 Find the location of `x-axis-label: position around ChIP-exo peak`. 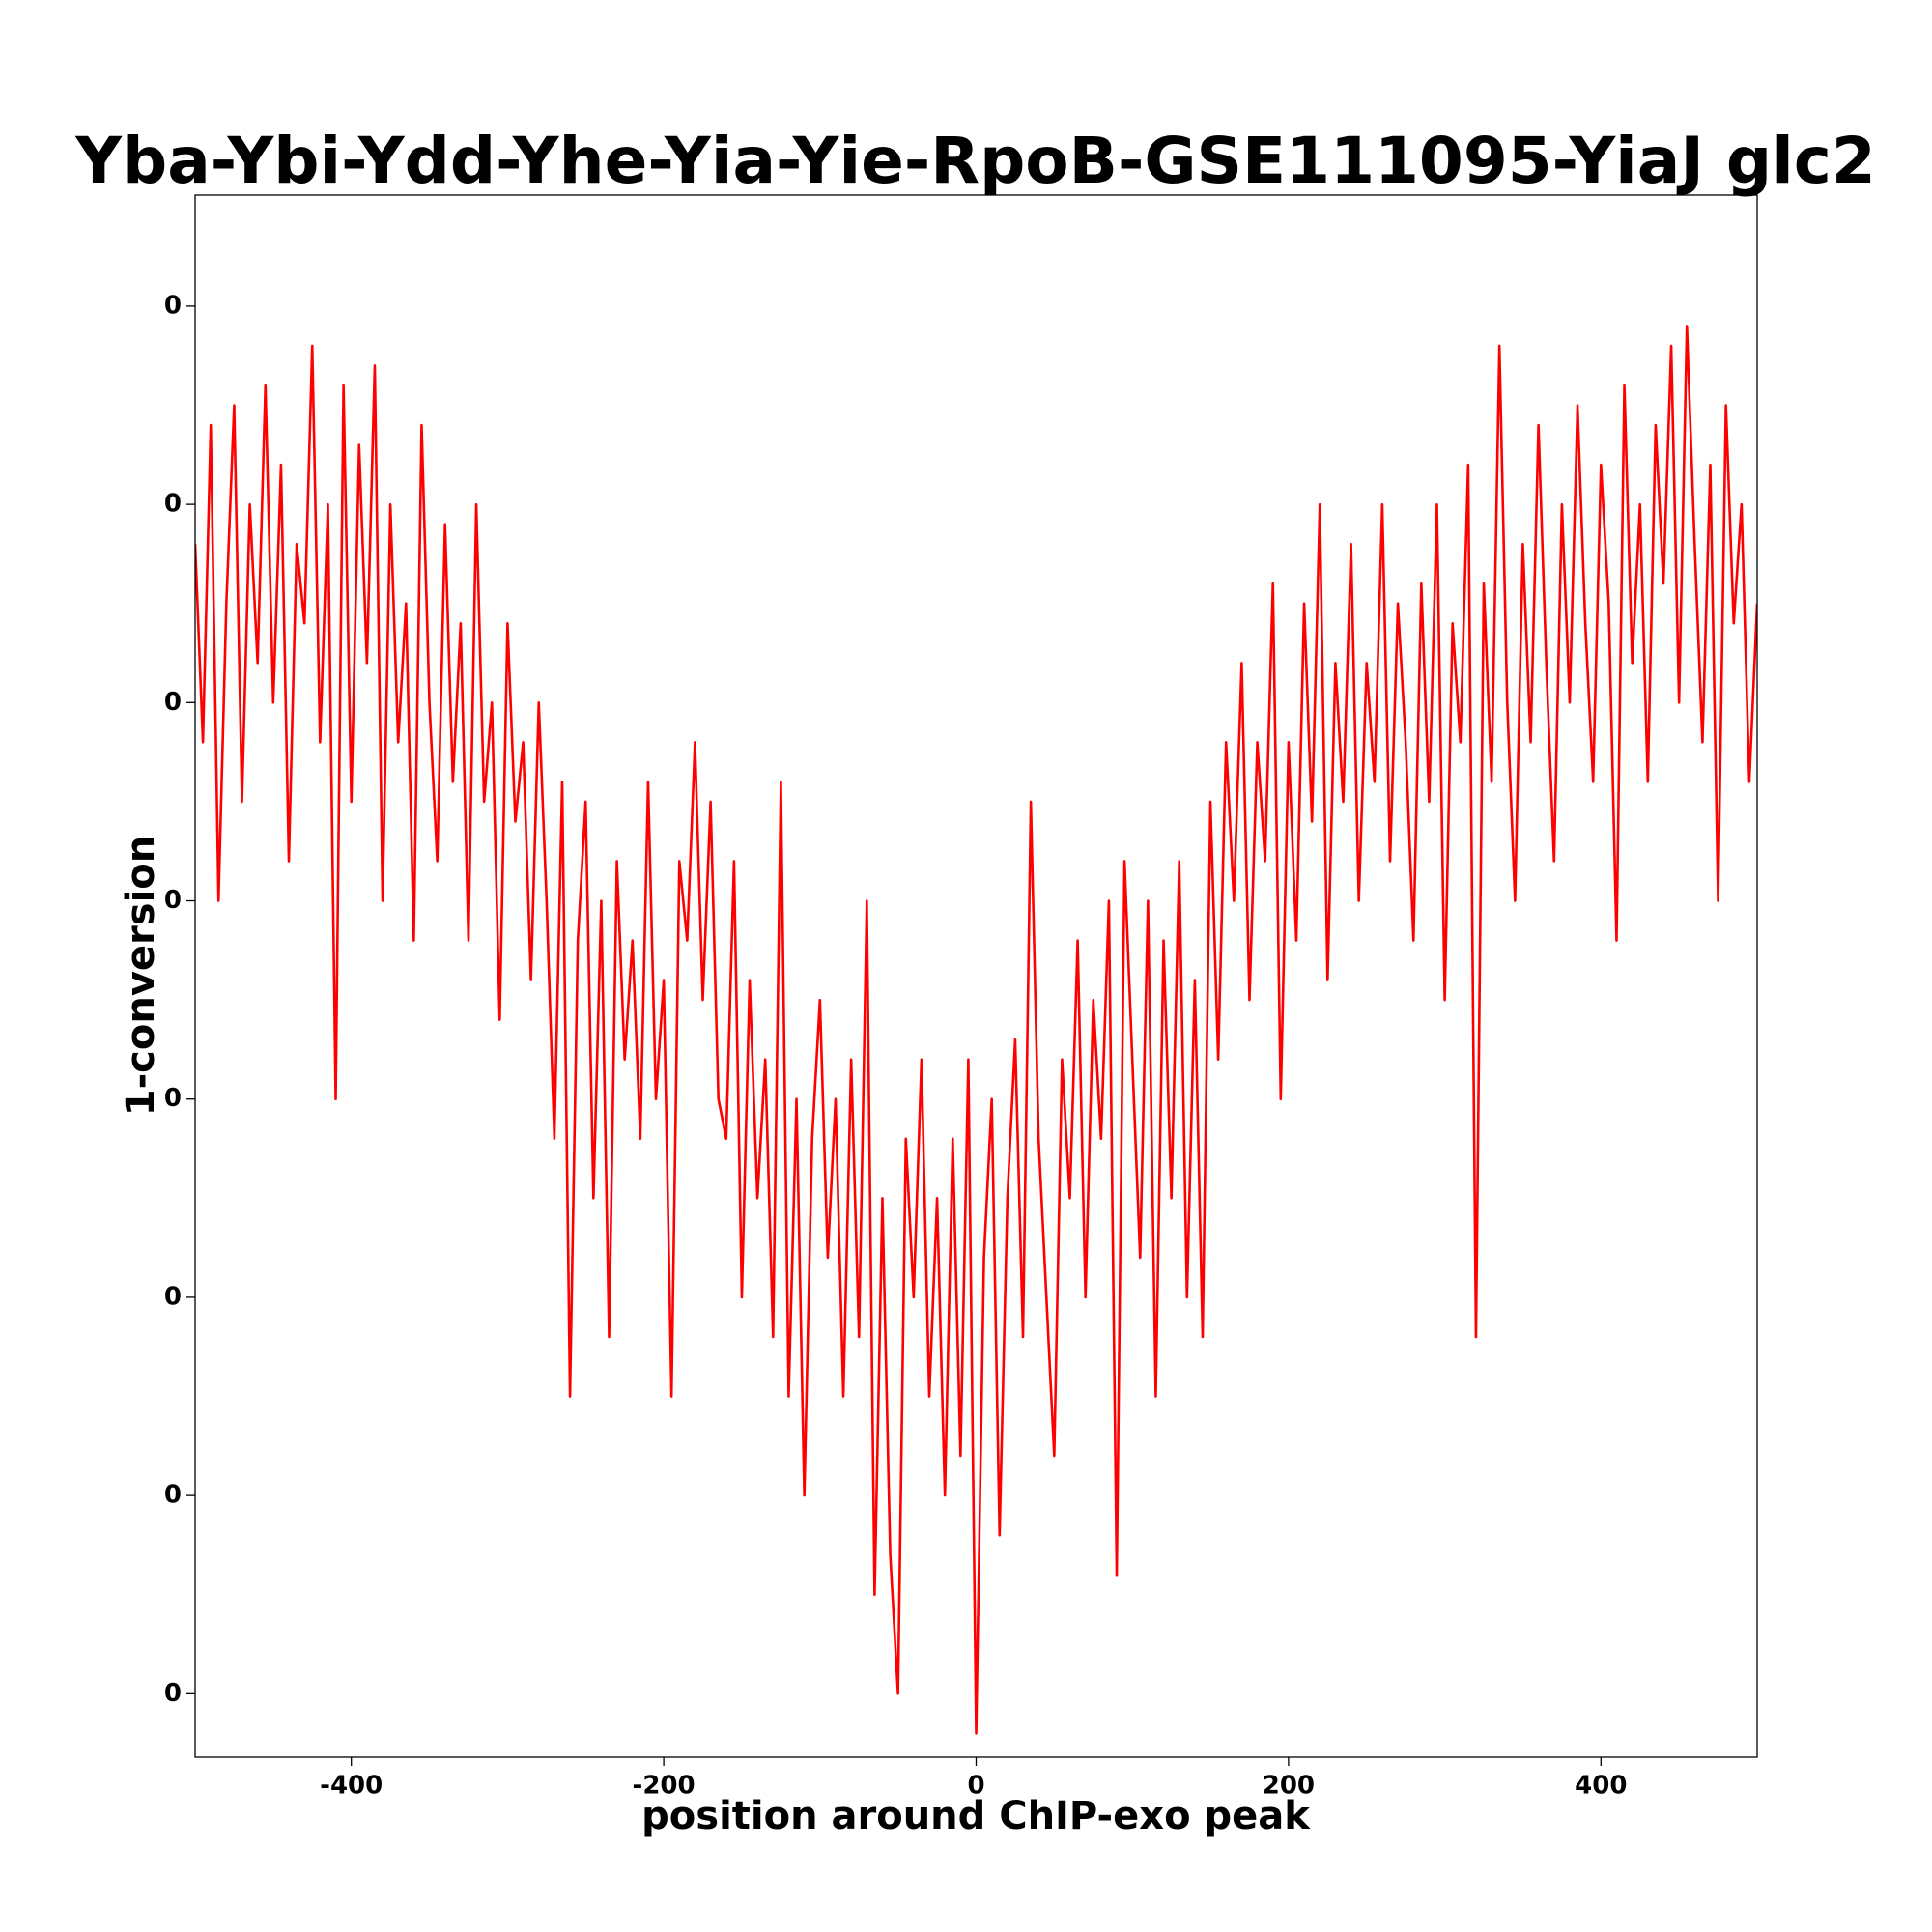

x-axis-label: position around ChIP-exo peak is located at coordinates (976, 1816).